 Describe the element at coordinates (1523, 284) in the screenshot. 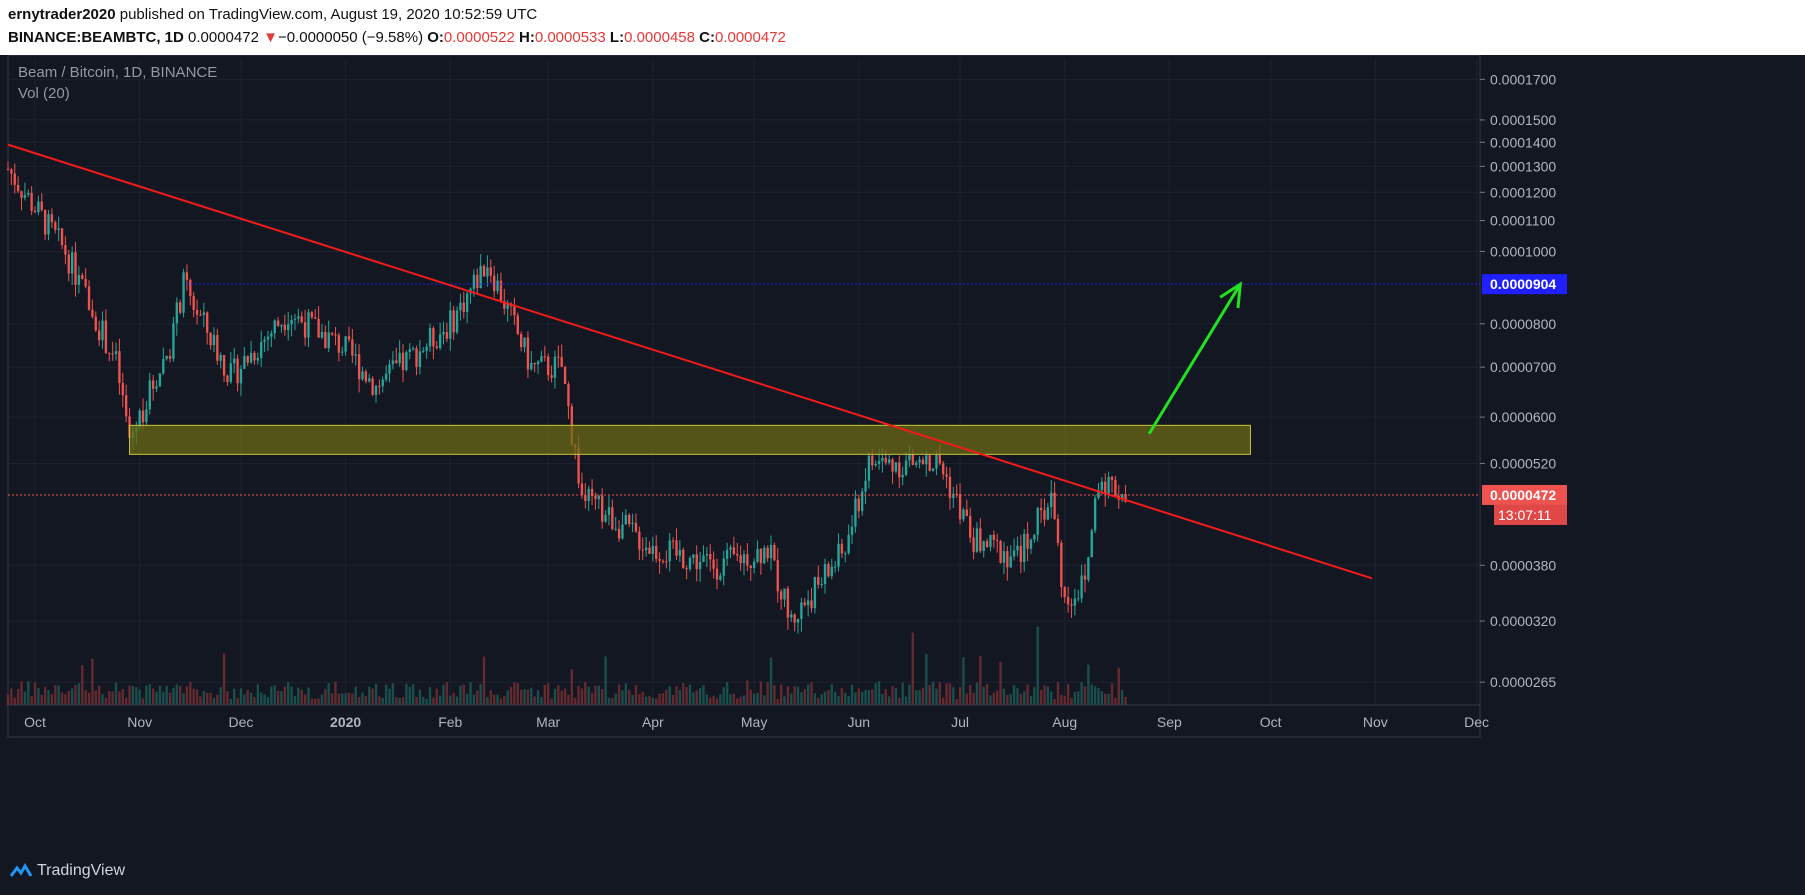

I see `resistance-price-text: 0.0000904` at that location.